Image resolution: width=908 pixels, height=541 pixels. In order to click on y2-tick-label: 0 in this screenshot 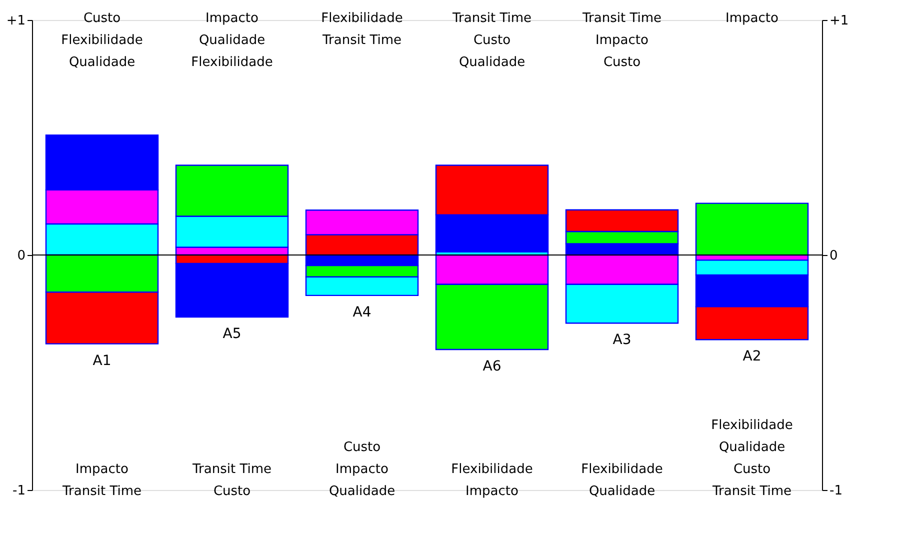, I will do `click(834, 256)`.